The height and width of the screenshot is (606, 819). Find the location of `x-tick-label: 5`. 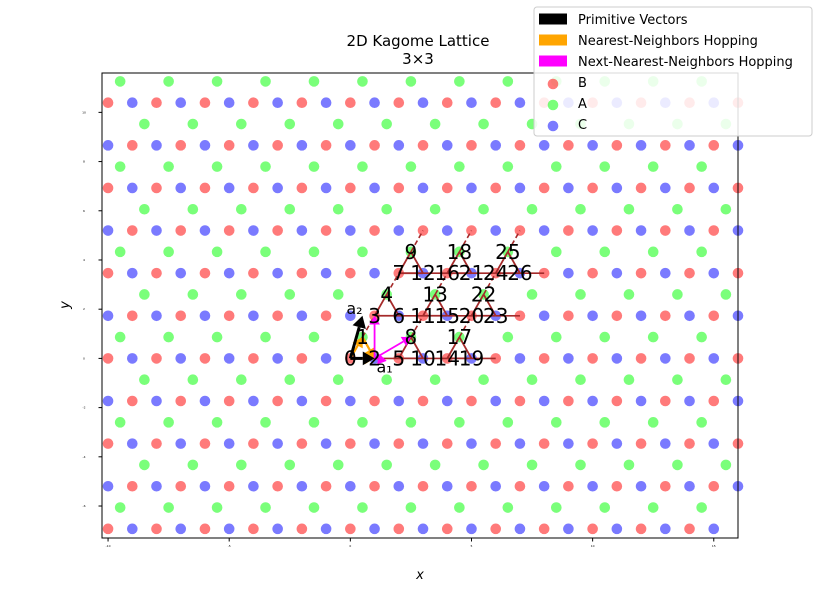

x-tick-label: 5 is located at coordinates (472, 546).